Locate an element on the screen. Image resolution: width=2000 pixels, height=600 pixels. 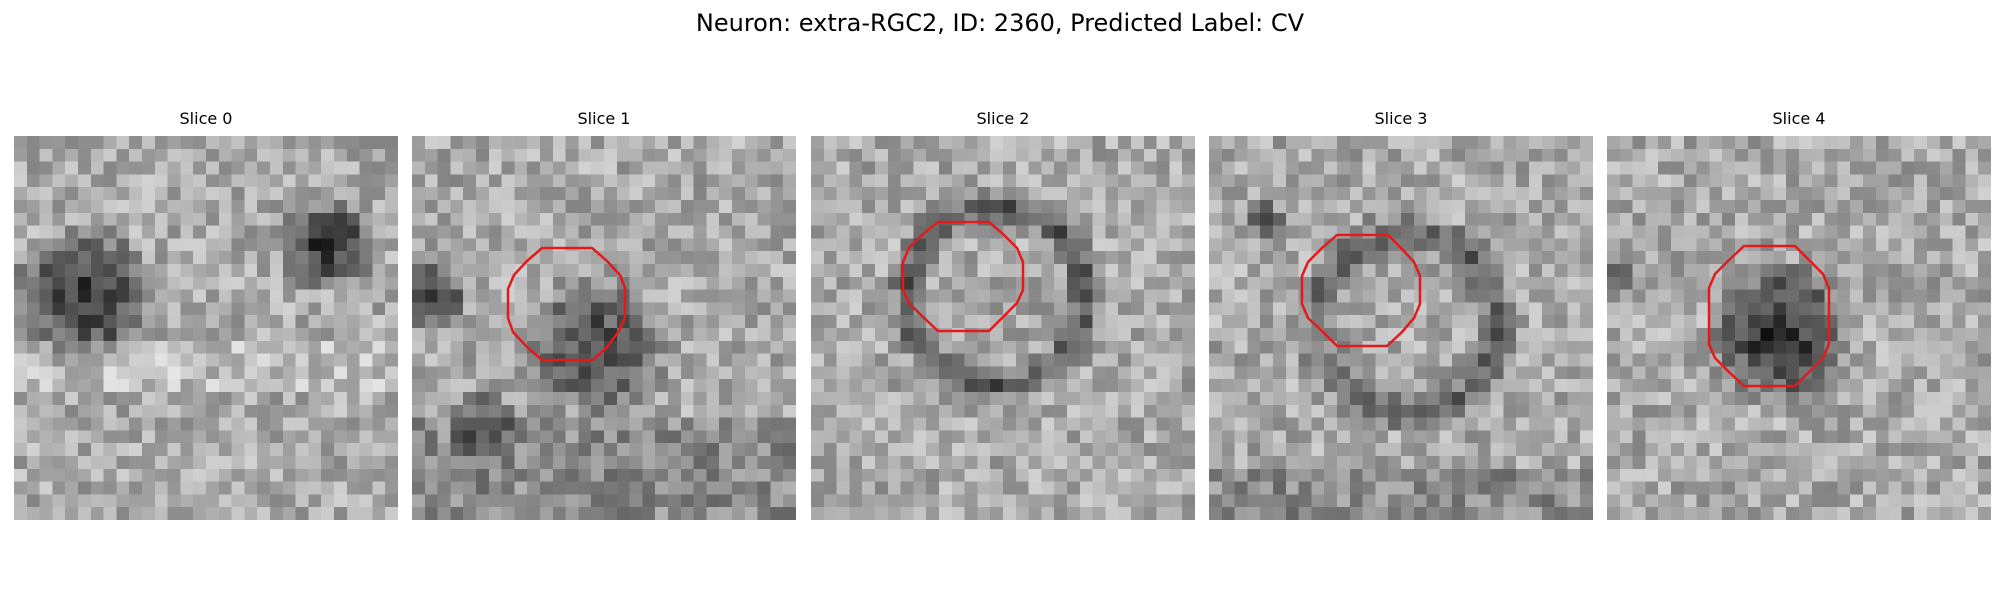
slice-panel-0: Slice 0 is located at coordinates (206, 314).